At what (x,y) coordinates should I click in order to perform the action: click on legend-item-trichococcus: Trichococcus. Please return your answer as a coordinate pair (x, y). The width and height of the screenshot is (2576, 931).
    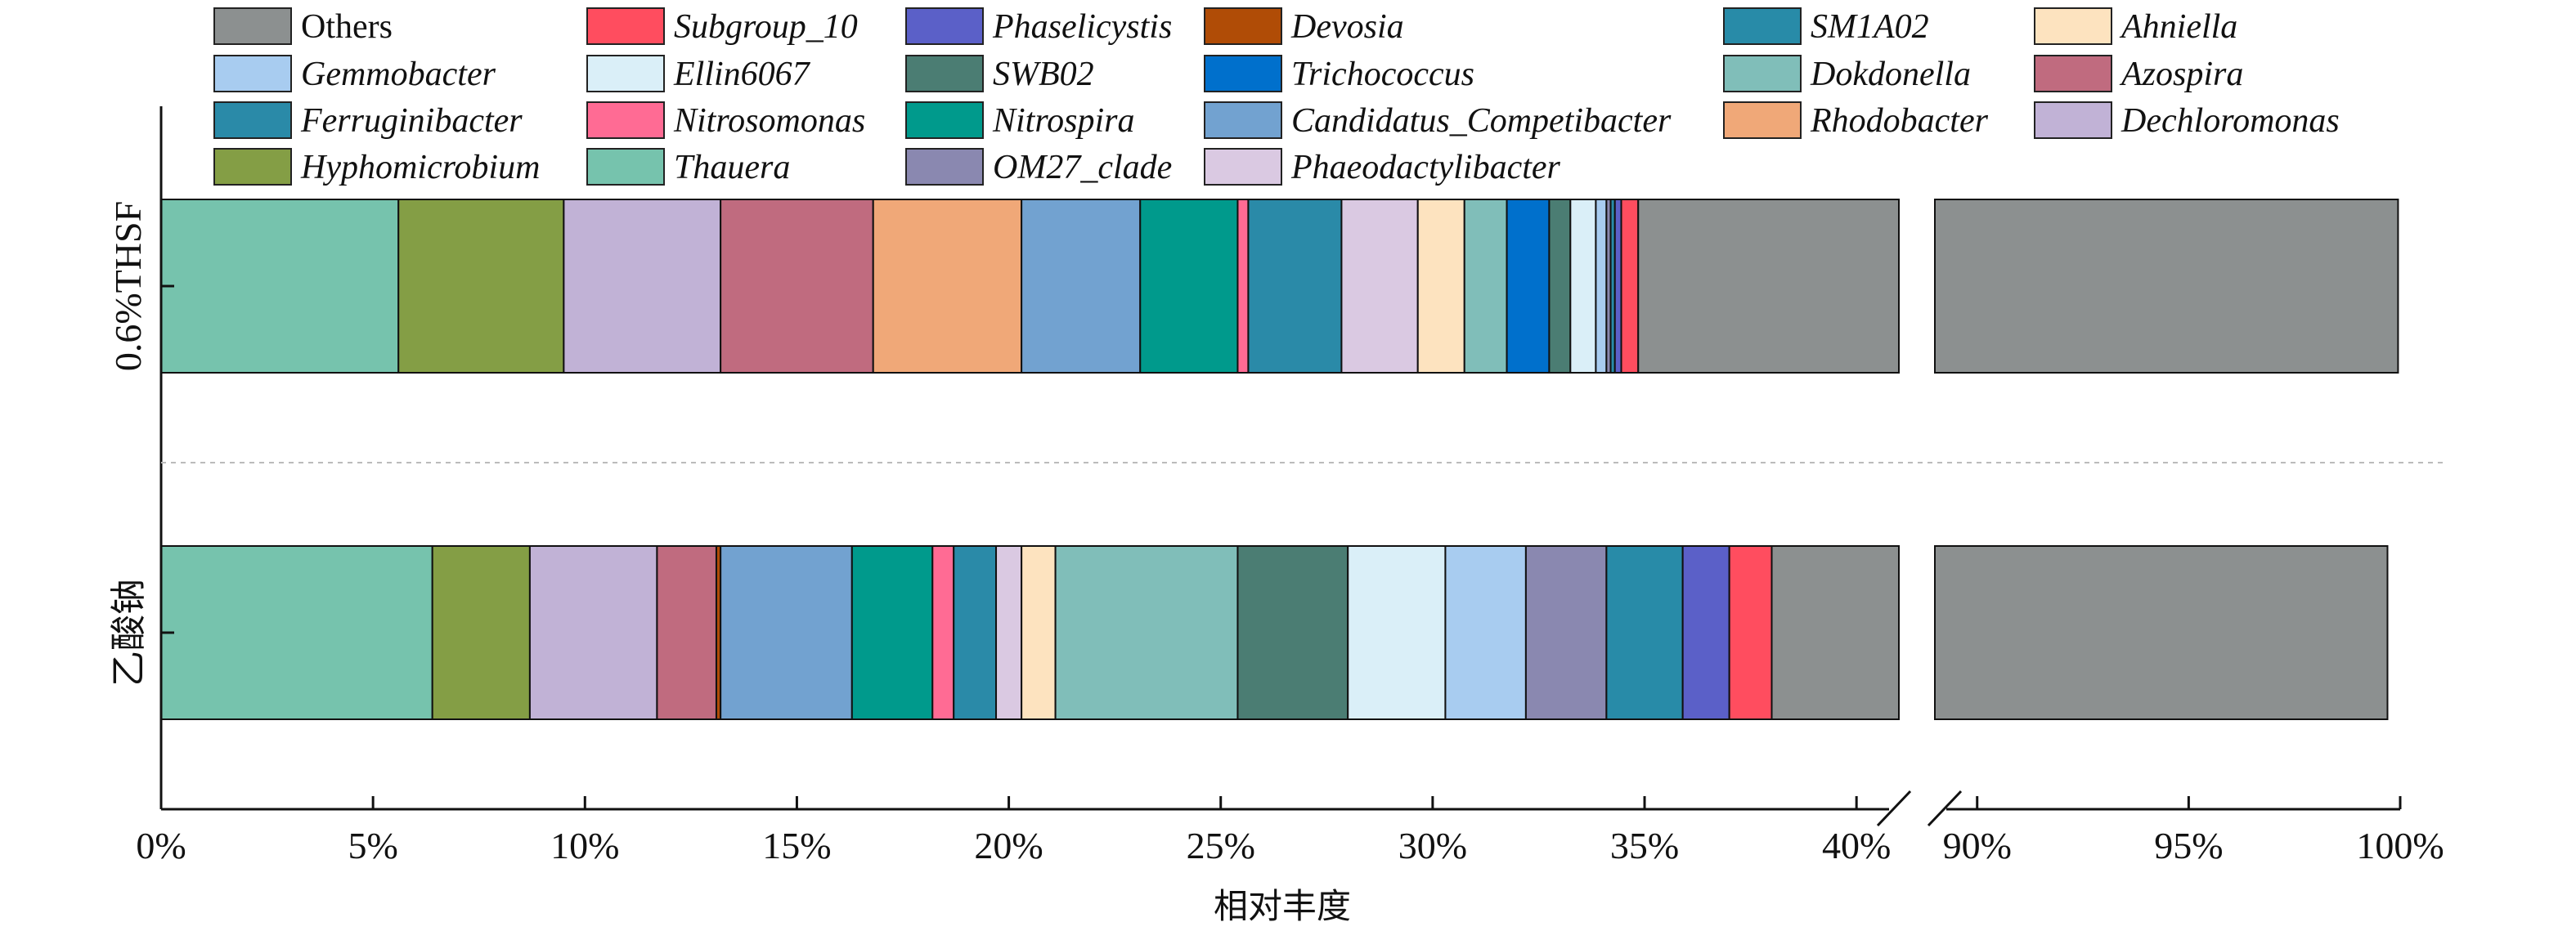
    Looking at the image, I should click on (1339, 74).